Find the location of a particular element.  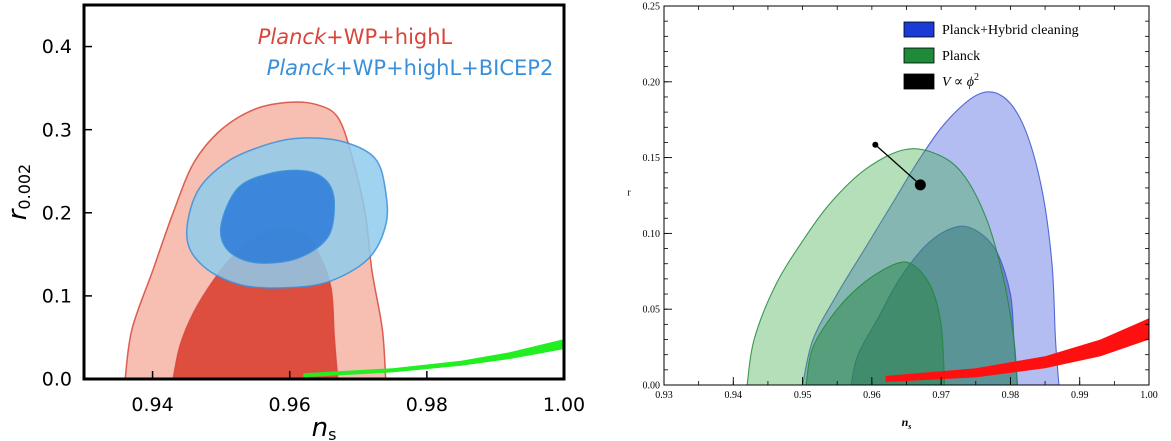

legend-label-1: Planck is located at coordinates (961, 56).